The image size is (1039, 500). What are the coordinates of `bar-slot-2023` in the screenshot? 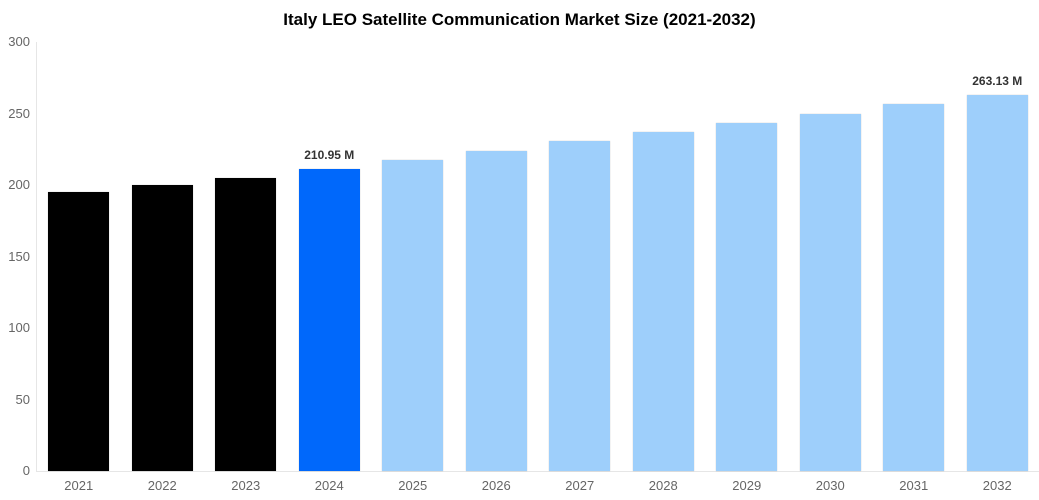 It's located at (246, 256).